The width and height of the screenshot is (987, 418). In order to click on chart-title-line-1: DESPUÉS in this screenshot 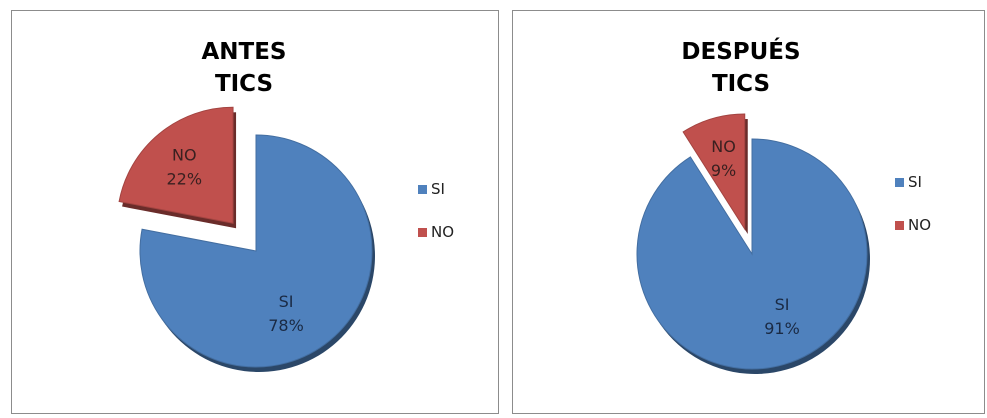, I will do `click(740, 51)`.